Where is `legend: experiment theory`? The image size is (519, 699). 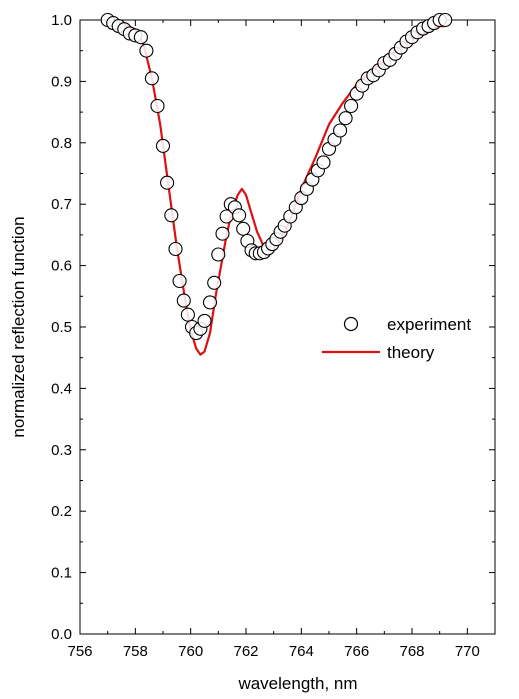
legend: experiment theory is located at coordinates (396, 338).